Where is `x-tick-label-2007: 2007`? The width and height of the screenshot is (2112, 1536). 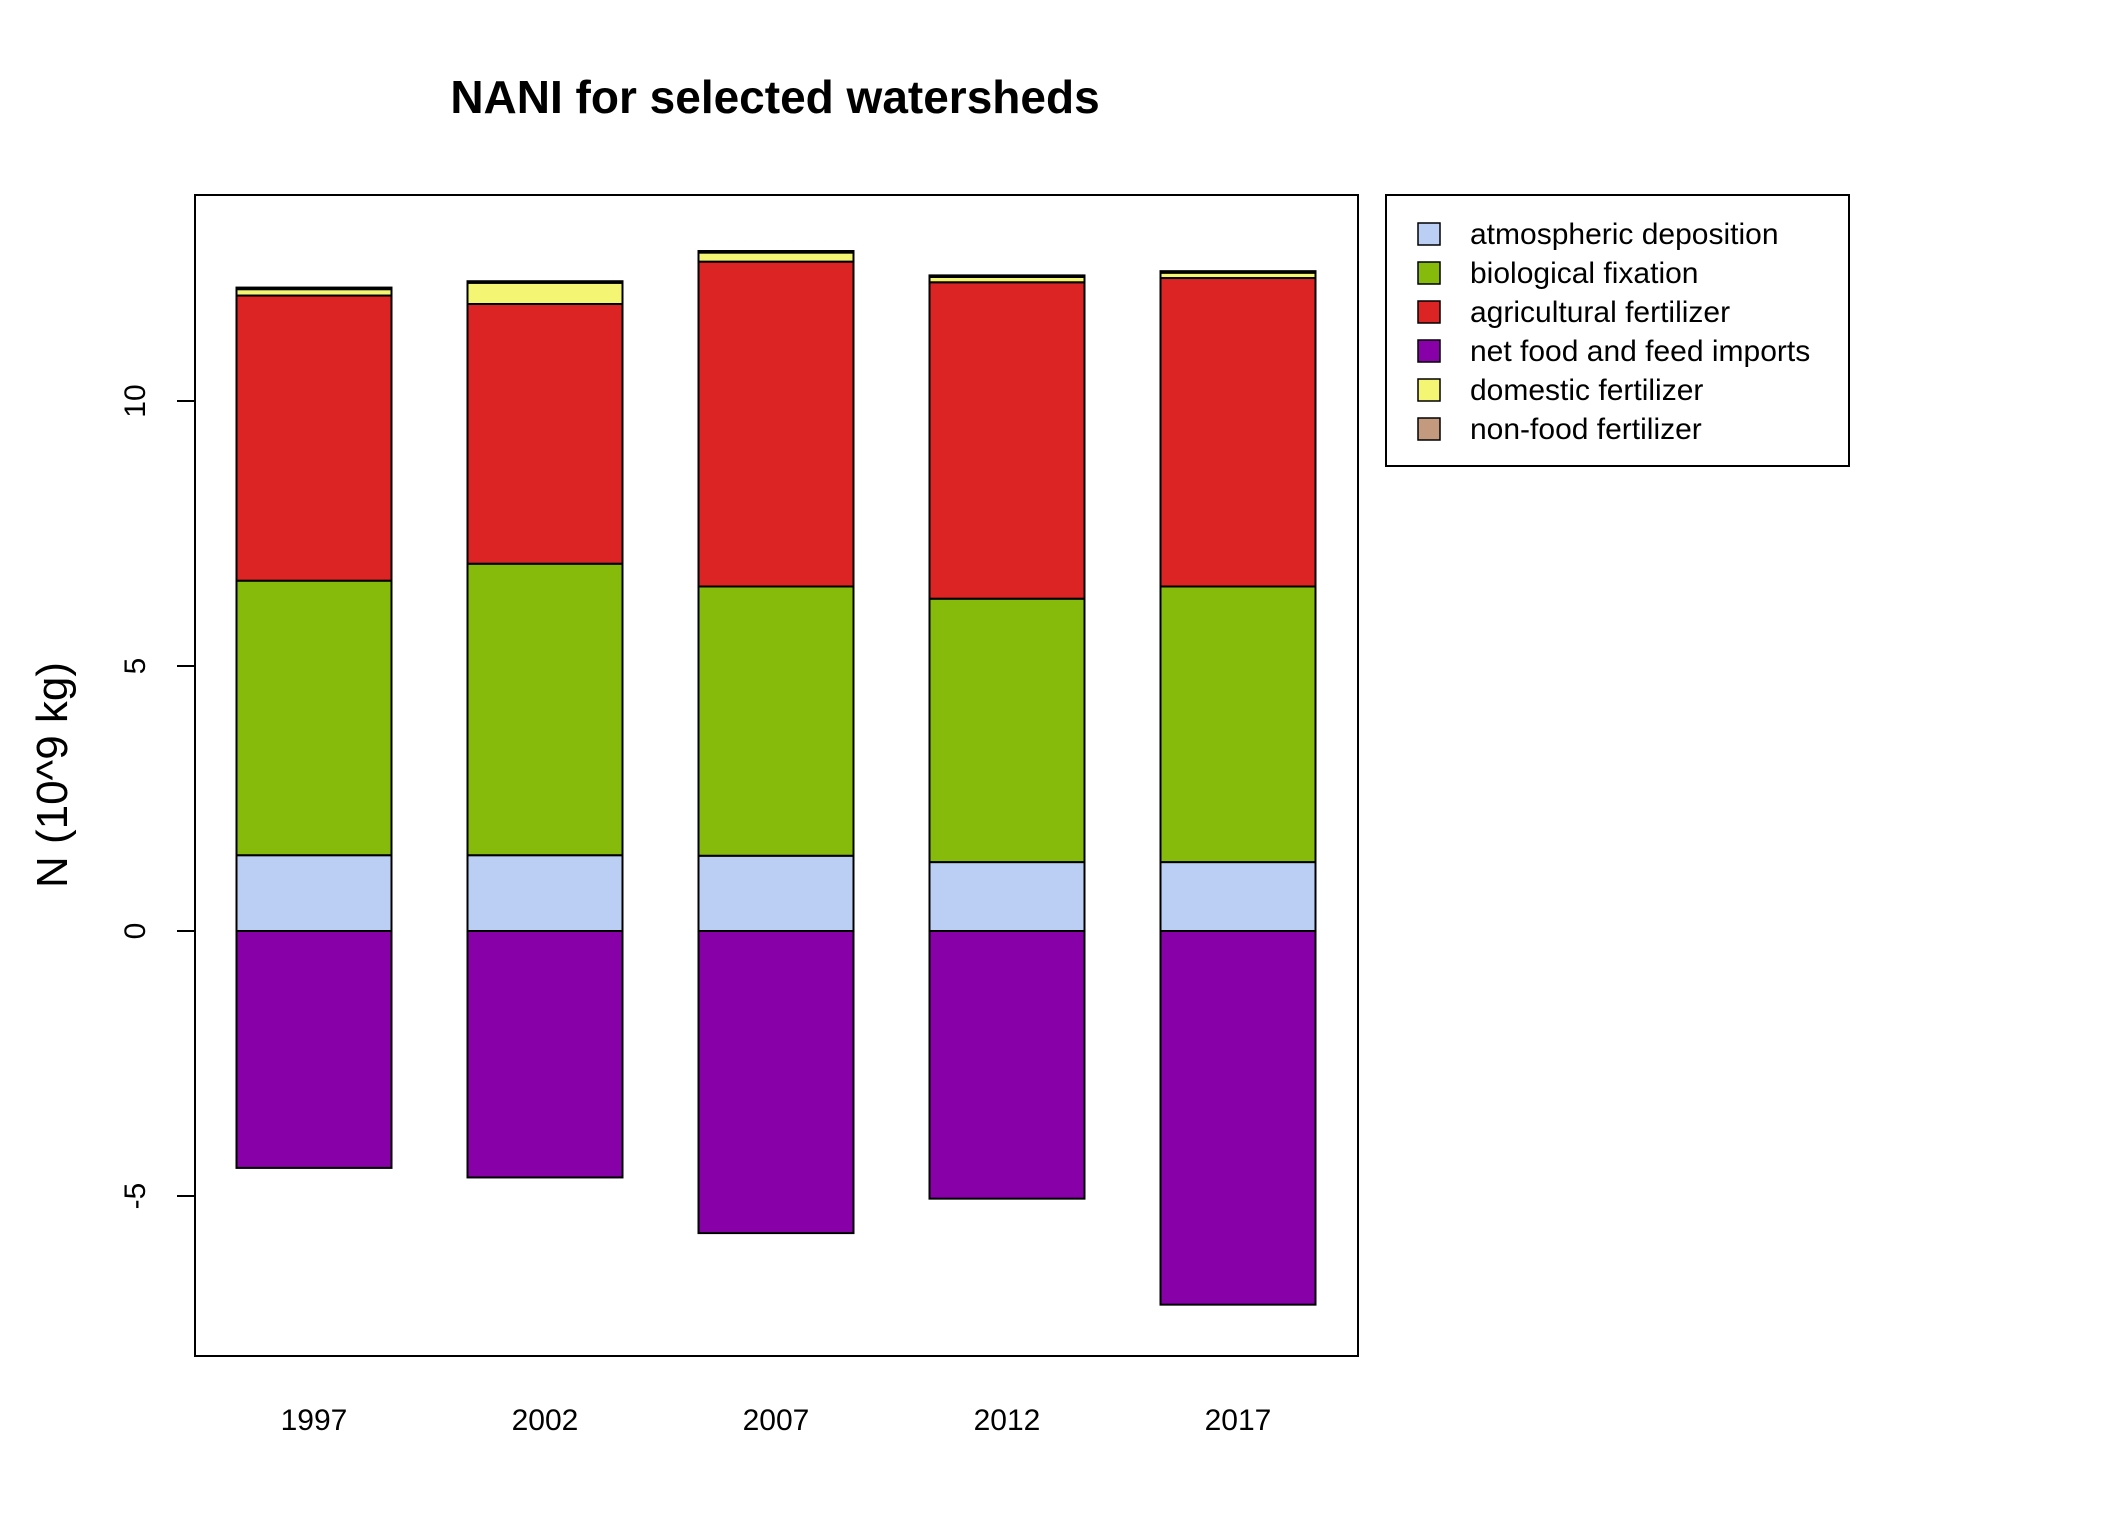
x-tick-label-2007: 2007 is located at coordinates (776, 1420).